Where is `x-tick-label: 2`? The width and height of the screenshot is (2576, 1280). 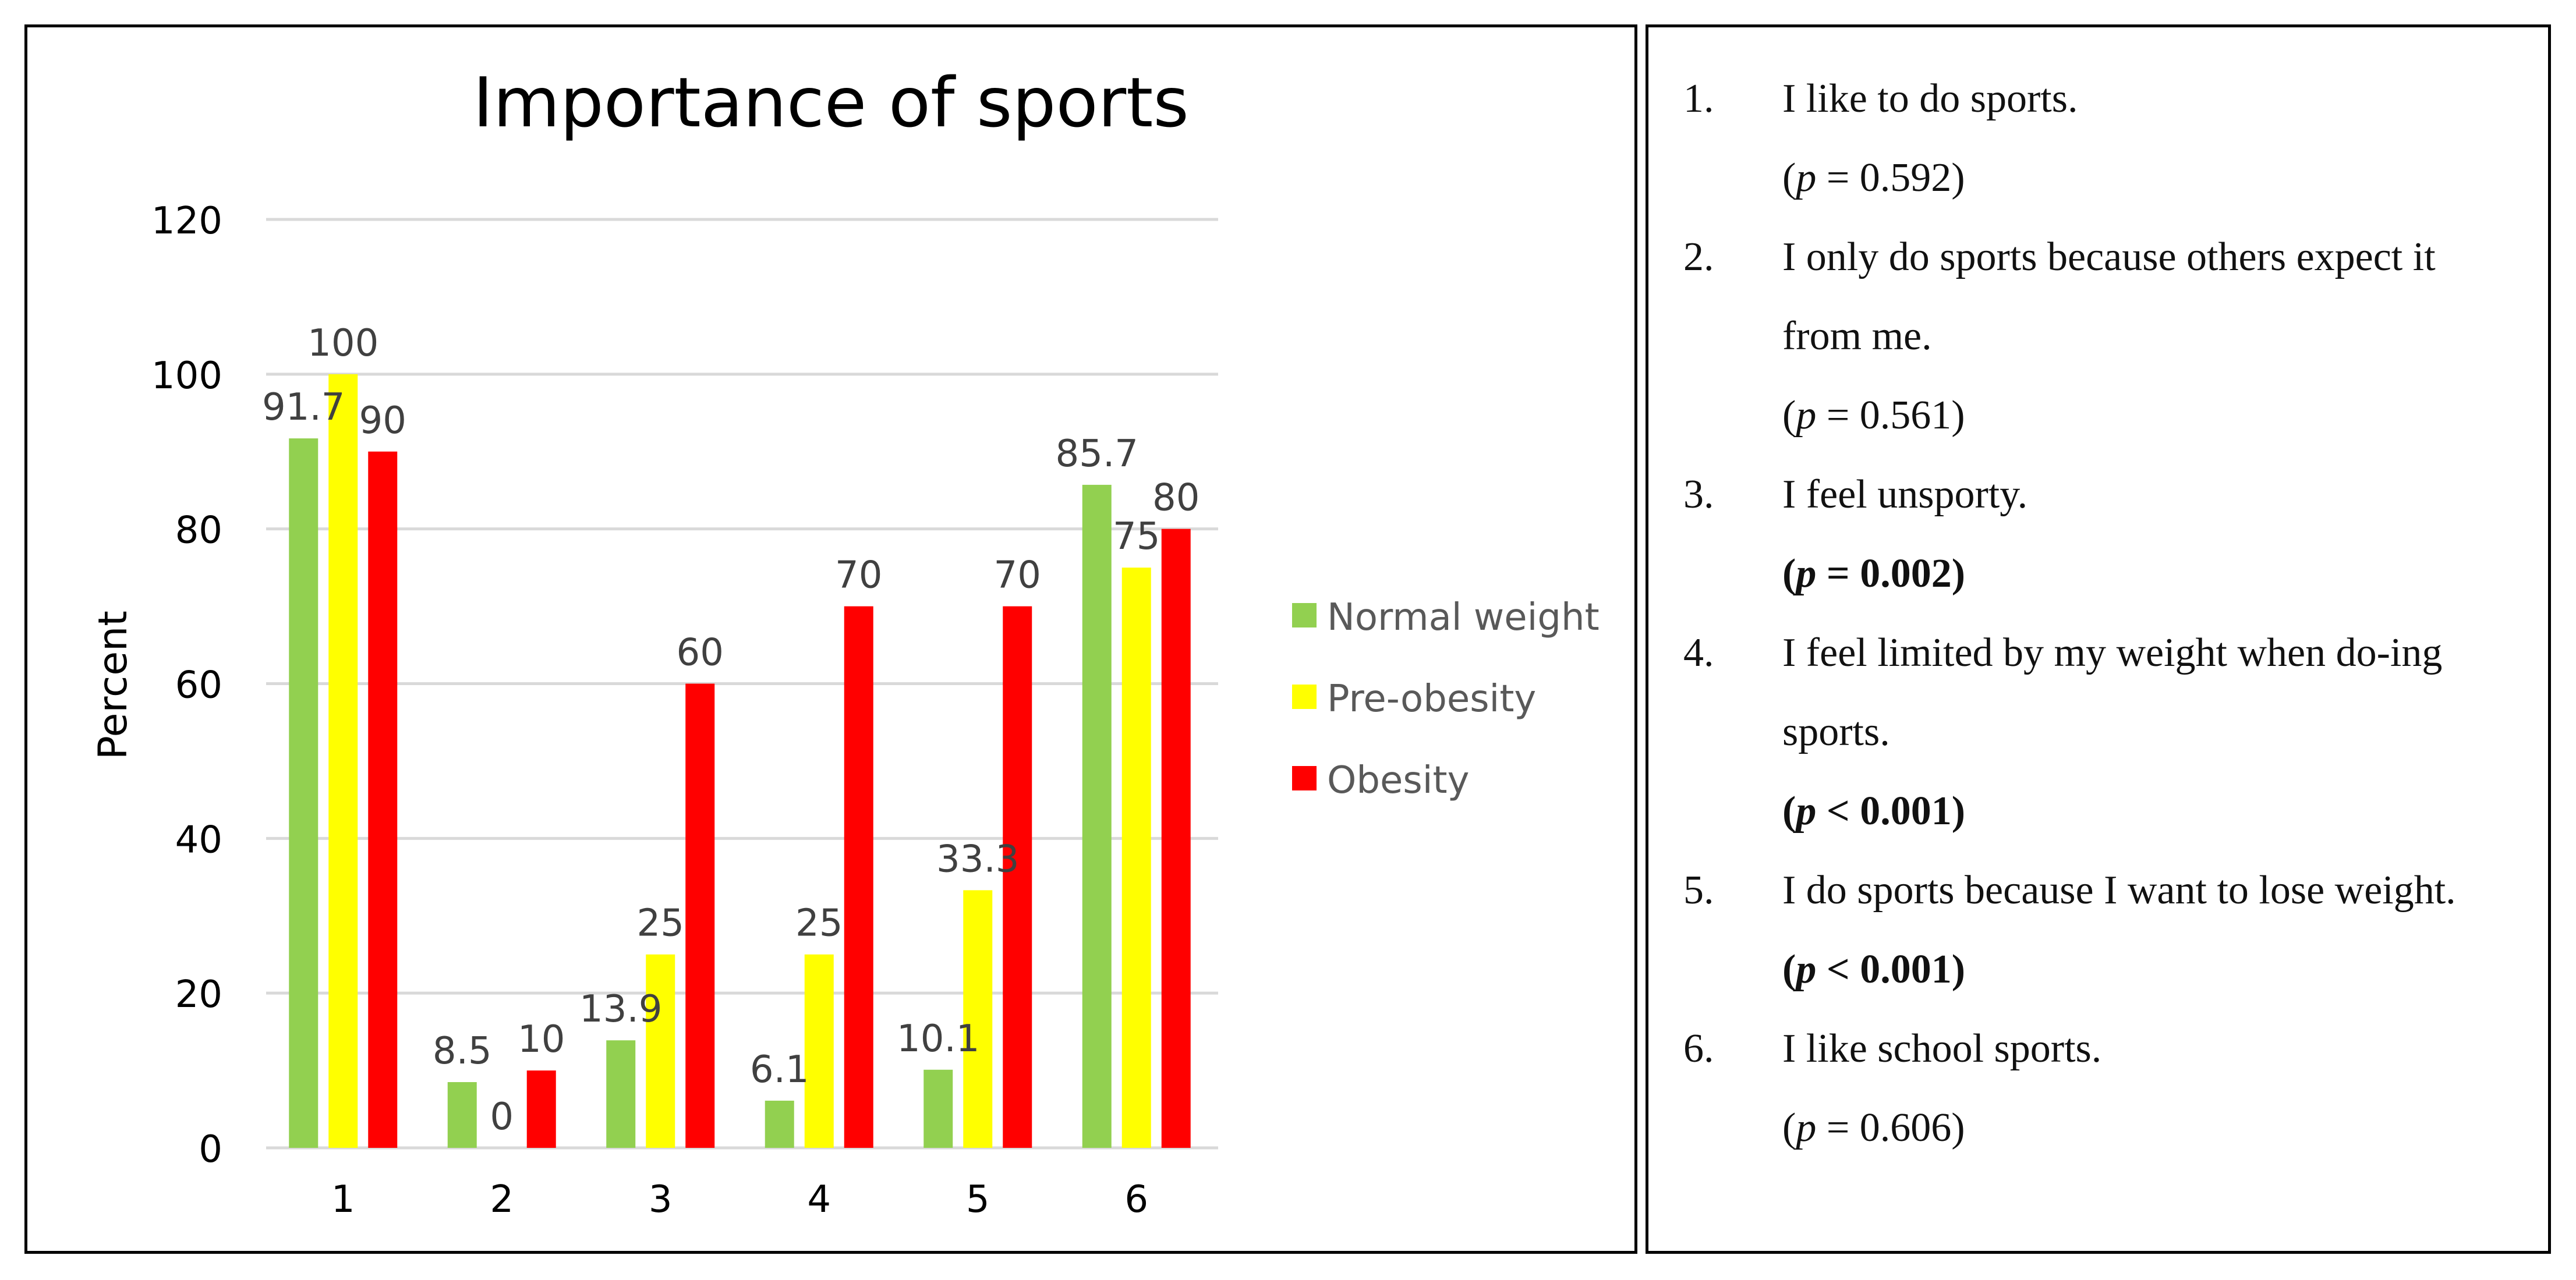 x-tick-label: 2 is located at coordinates (502, 1199).